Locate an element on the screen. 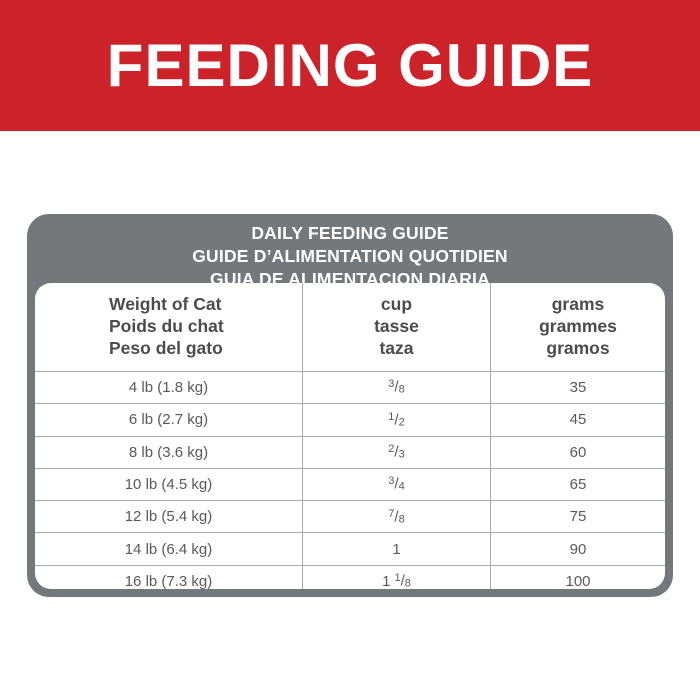 The image size is (700, 700). cell-weight: 6 lb (2.7 kg) is located at coordinates (168, 420).